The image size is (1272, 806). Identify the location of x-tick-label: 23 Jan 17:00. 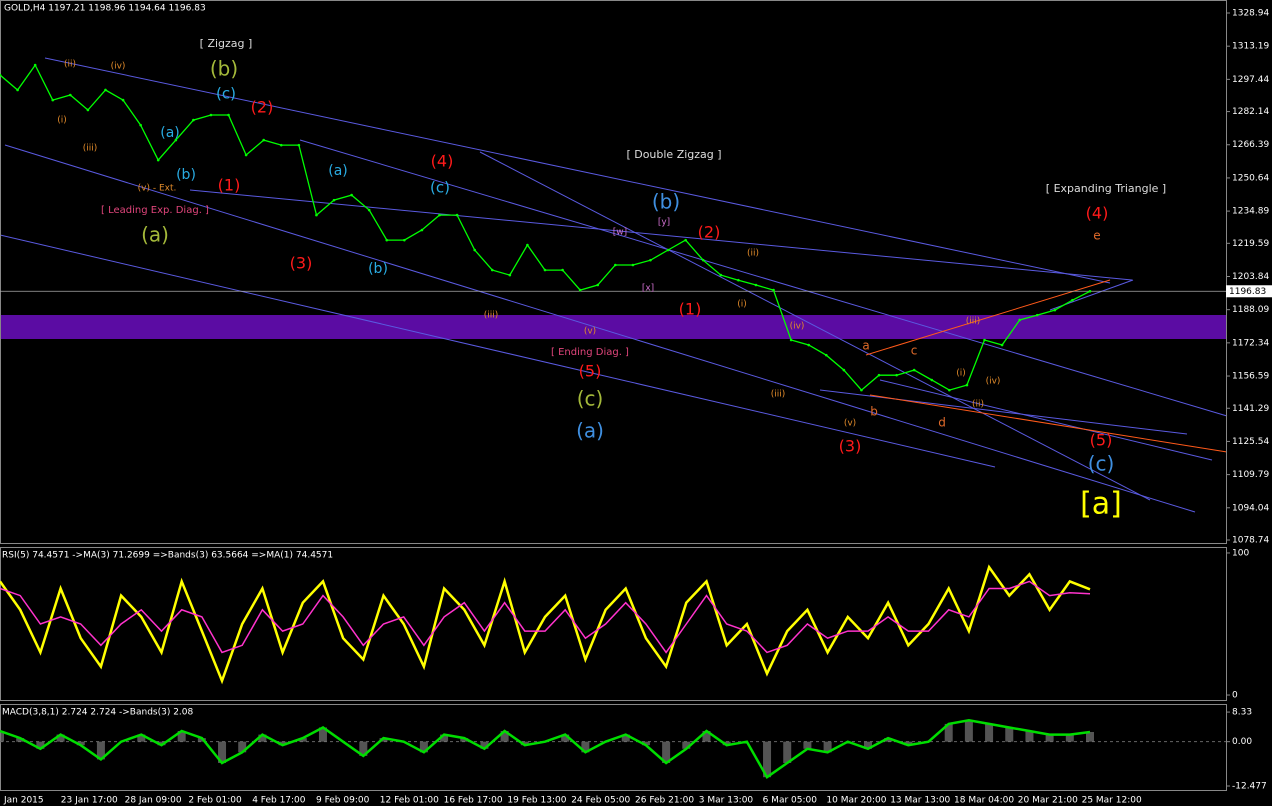
(89, 801).